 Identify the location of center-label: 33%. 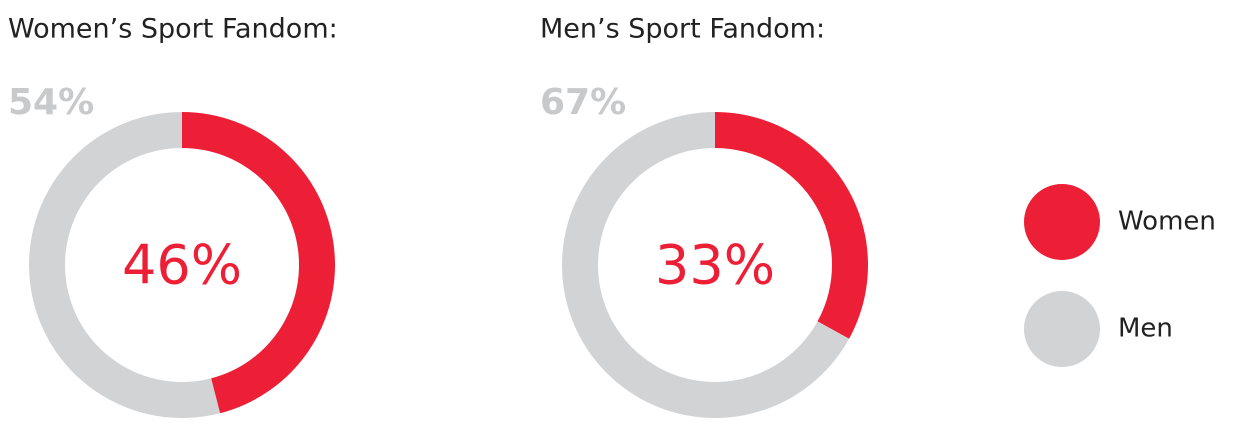
(715, 265).